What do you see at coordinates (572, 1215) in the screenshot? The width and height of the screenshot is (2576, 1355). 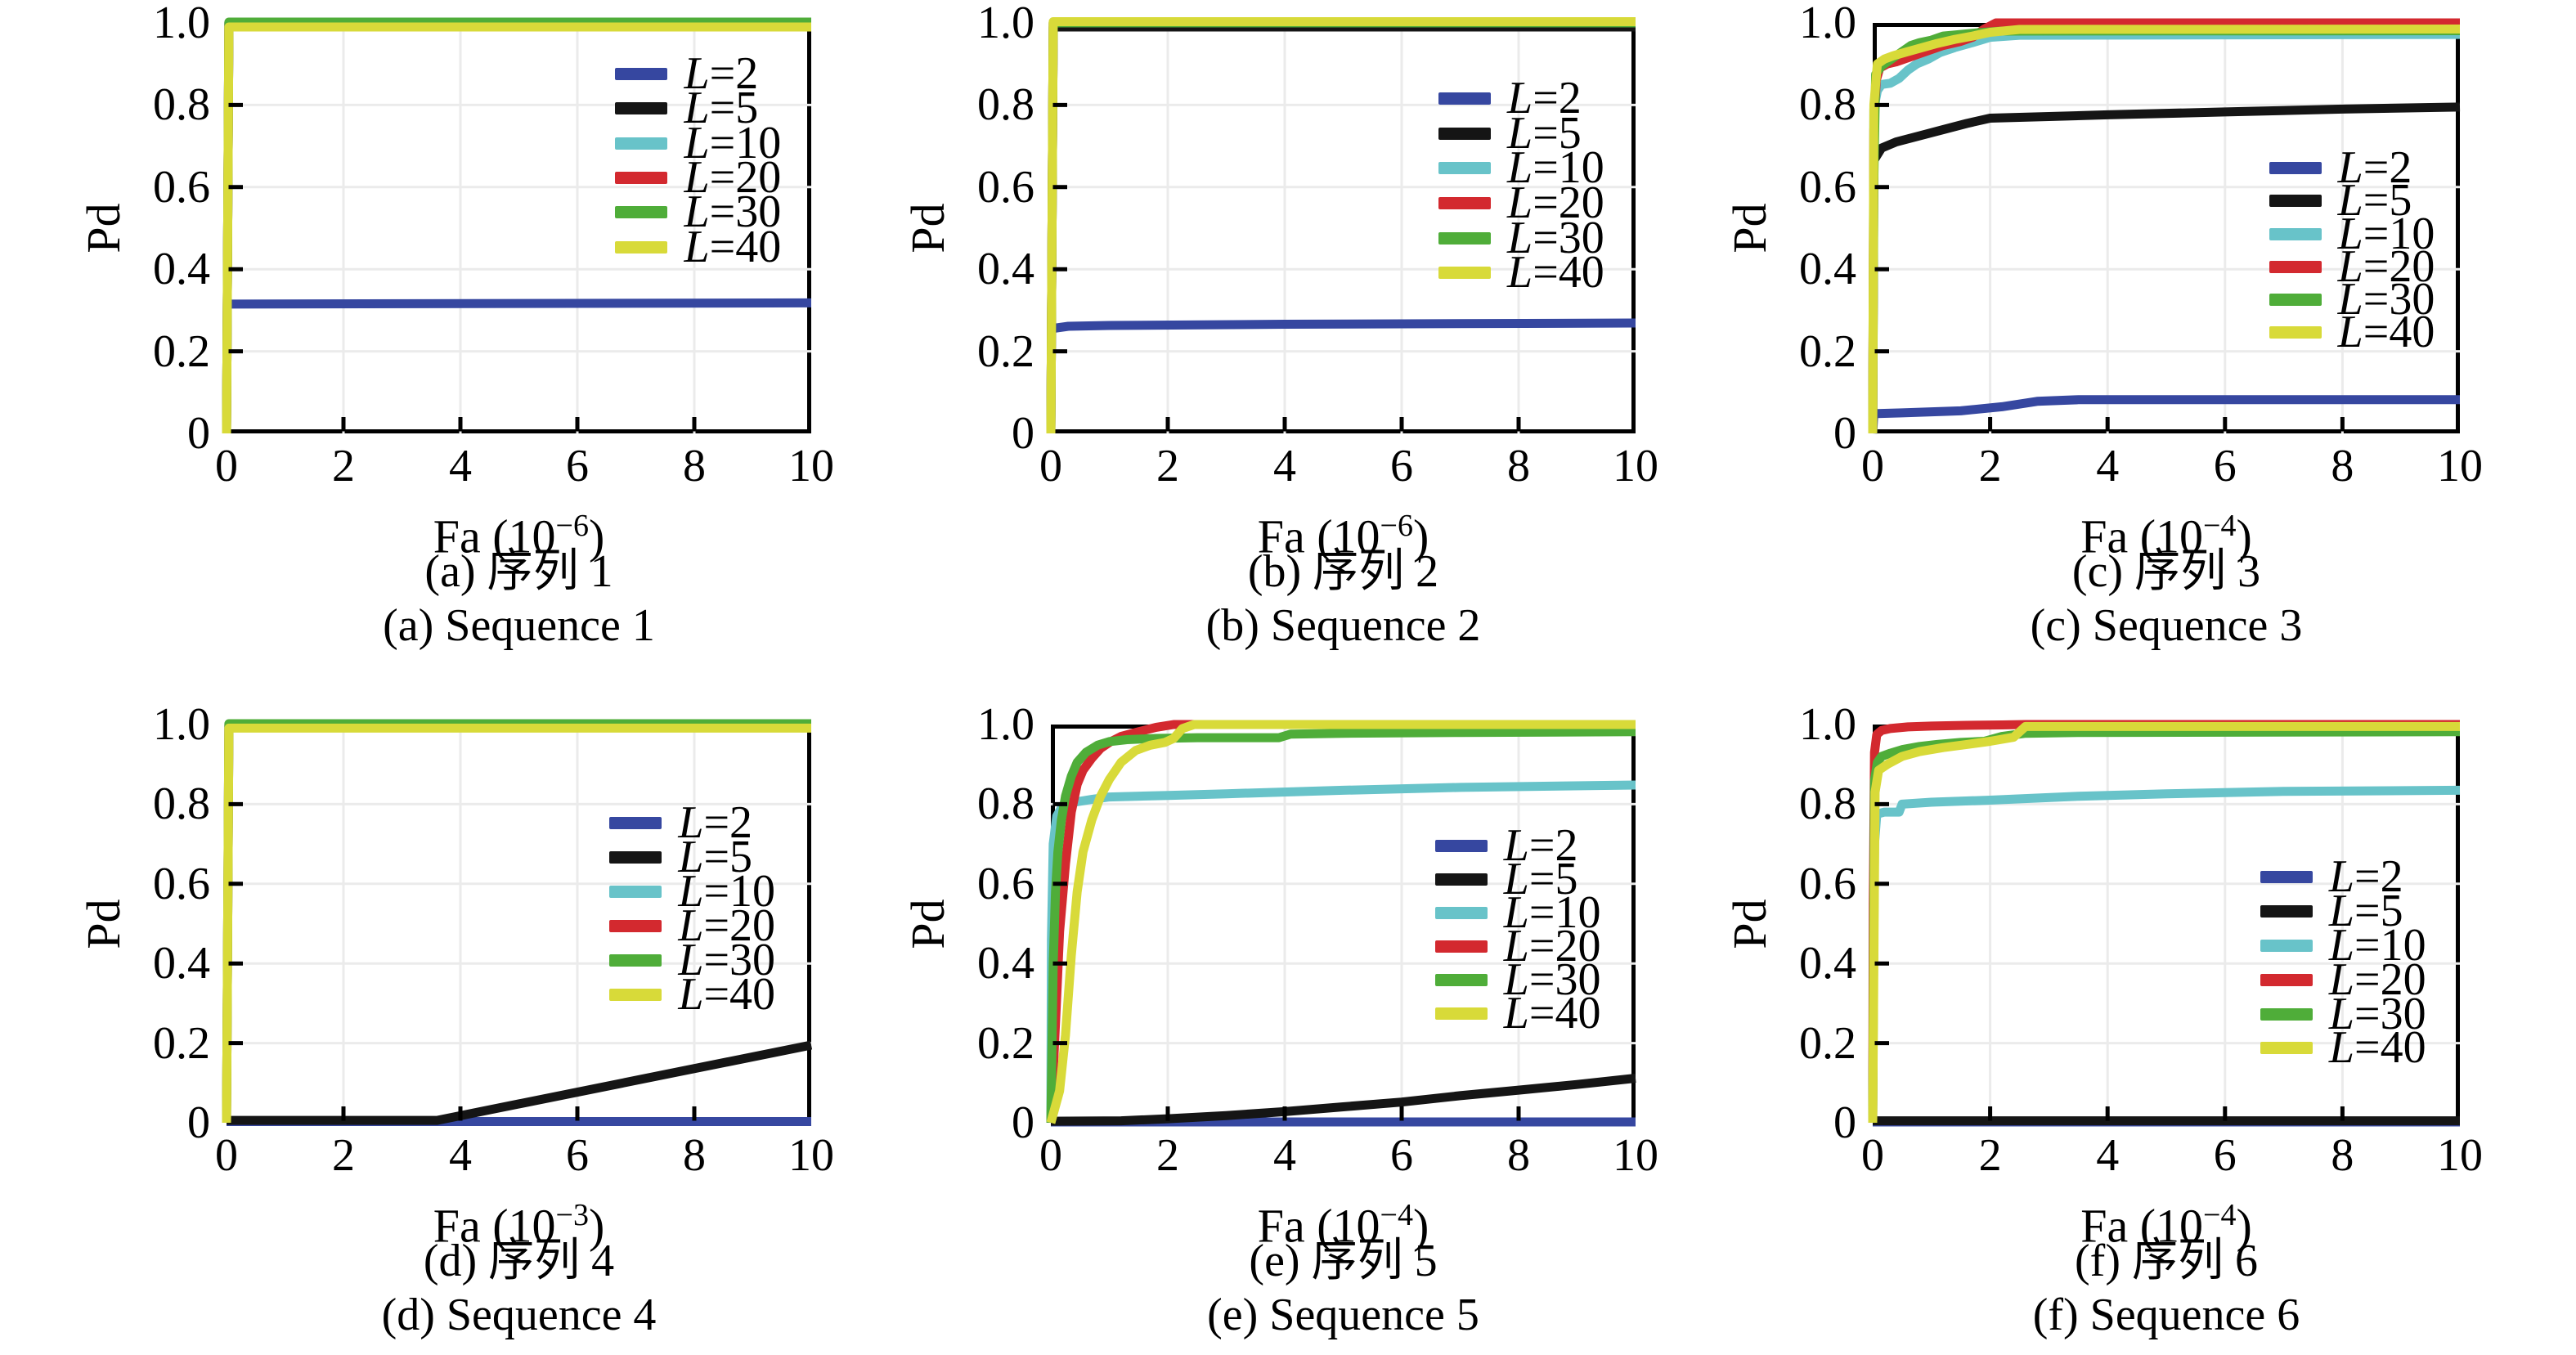 I see `x-axis-exponent: −3` at bounding box center [572, 1215].